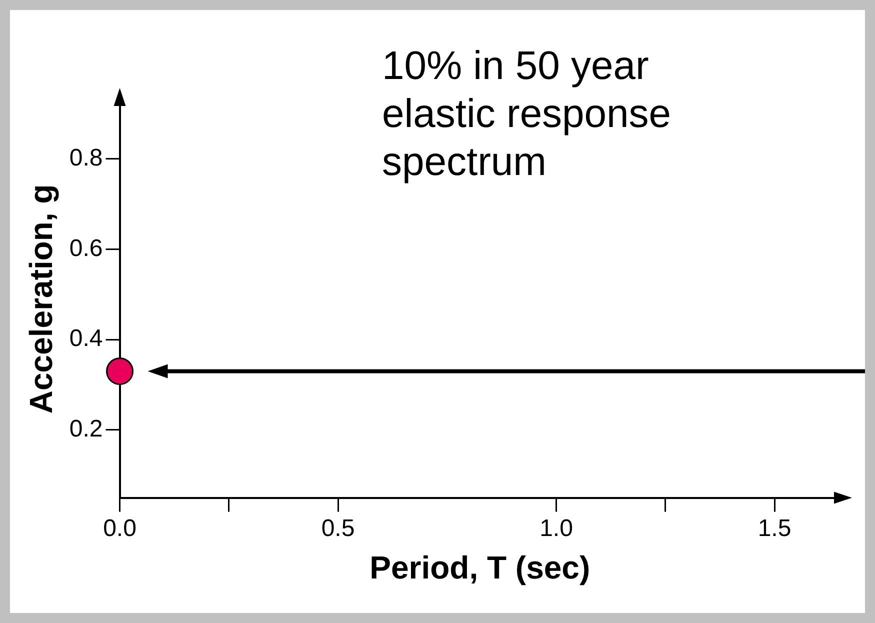 This screenshot has width=875, height=623. Describe the element at coordinates (338, 528) in the screenshot. I see `x-tick-label: 0.5` at that location.